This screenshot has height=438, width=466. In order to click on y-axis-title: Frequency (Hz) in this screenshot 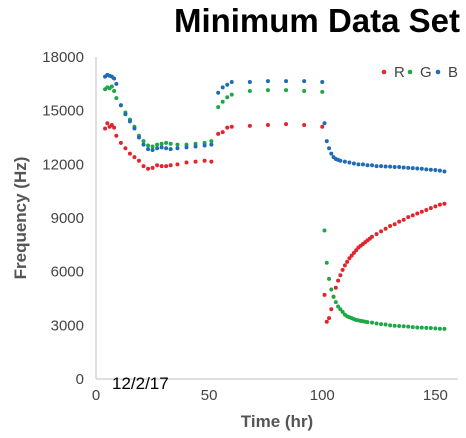, I will do `click(20, 218)`.